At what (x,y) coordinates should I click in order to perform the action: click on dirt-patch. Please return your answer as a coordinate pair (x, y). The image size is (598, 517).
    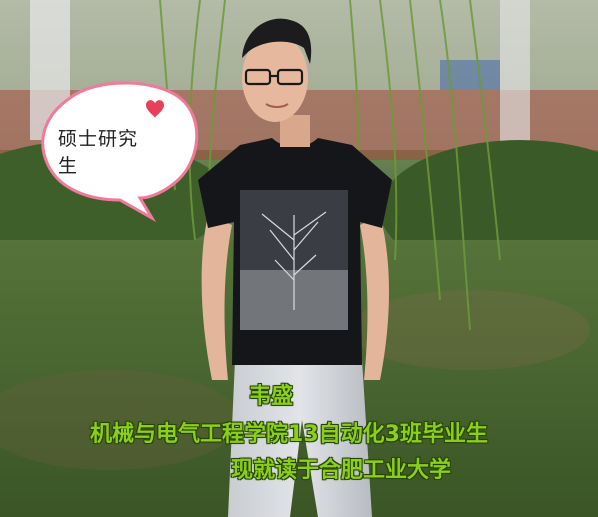
    Looking at the image, I should click on (120, 420).